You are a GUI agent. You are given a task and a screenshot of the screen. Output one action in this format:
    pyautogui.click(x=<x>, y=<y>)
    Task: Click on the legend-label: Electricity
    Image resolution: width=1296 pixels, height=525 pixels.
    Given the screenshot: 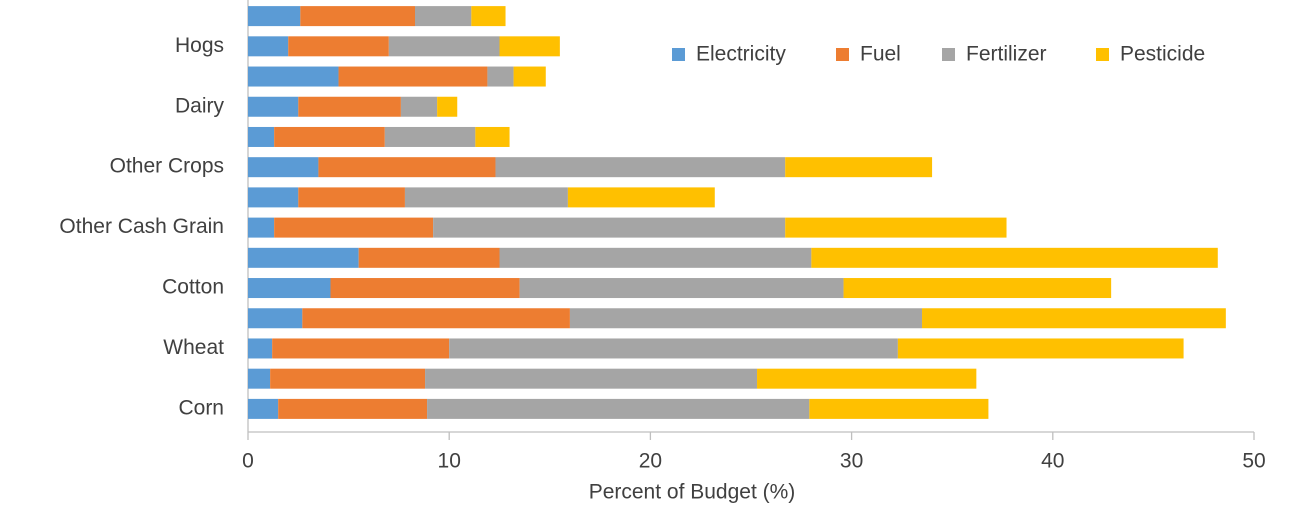 What is the action you would take?
    pyautogui.click(x=741, y=54)
    